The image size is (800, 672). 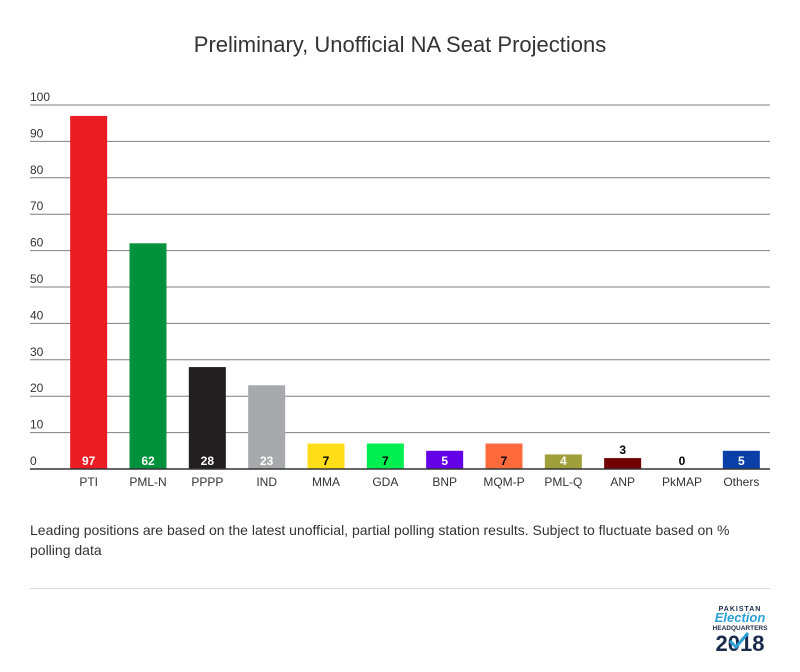 What do you see at coordinates (623, 463) in the screenshot?
I see `bar-anp` at bounding box center [623, 463].